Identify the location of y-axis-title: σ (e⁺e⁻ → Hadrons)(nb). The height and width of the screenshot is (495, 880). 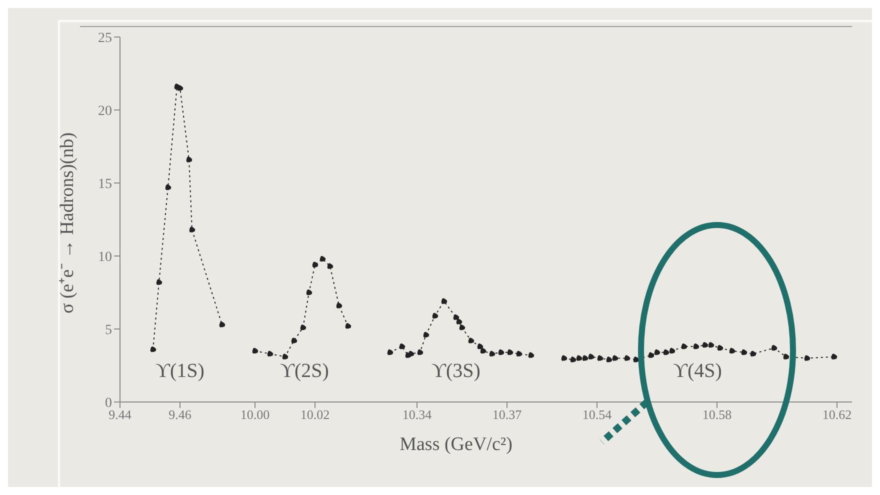
(67, 223).